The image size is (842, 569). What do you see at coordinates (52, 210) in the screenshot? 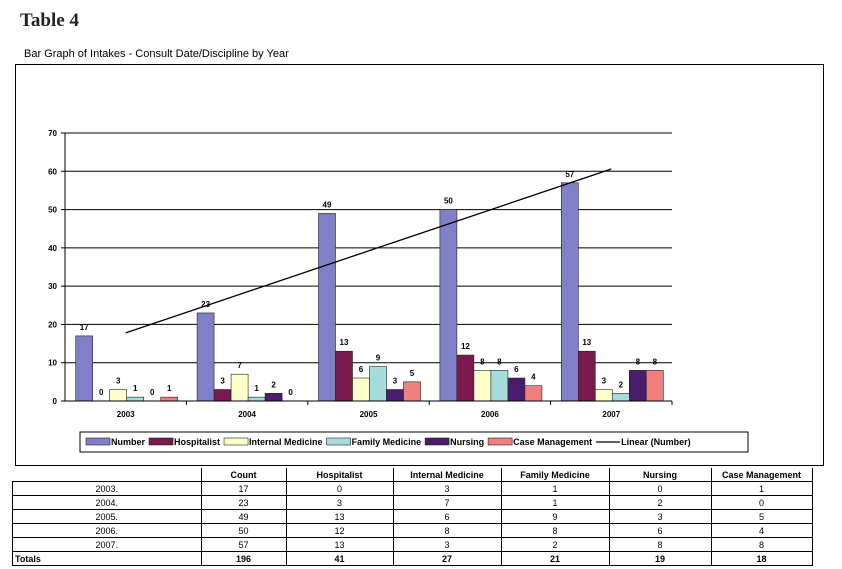
I see `y-tick-label: 50` at bounding box center [52, 210].